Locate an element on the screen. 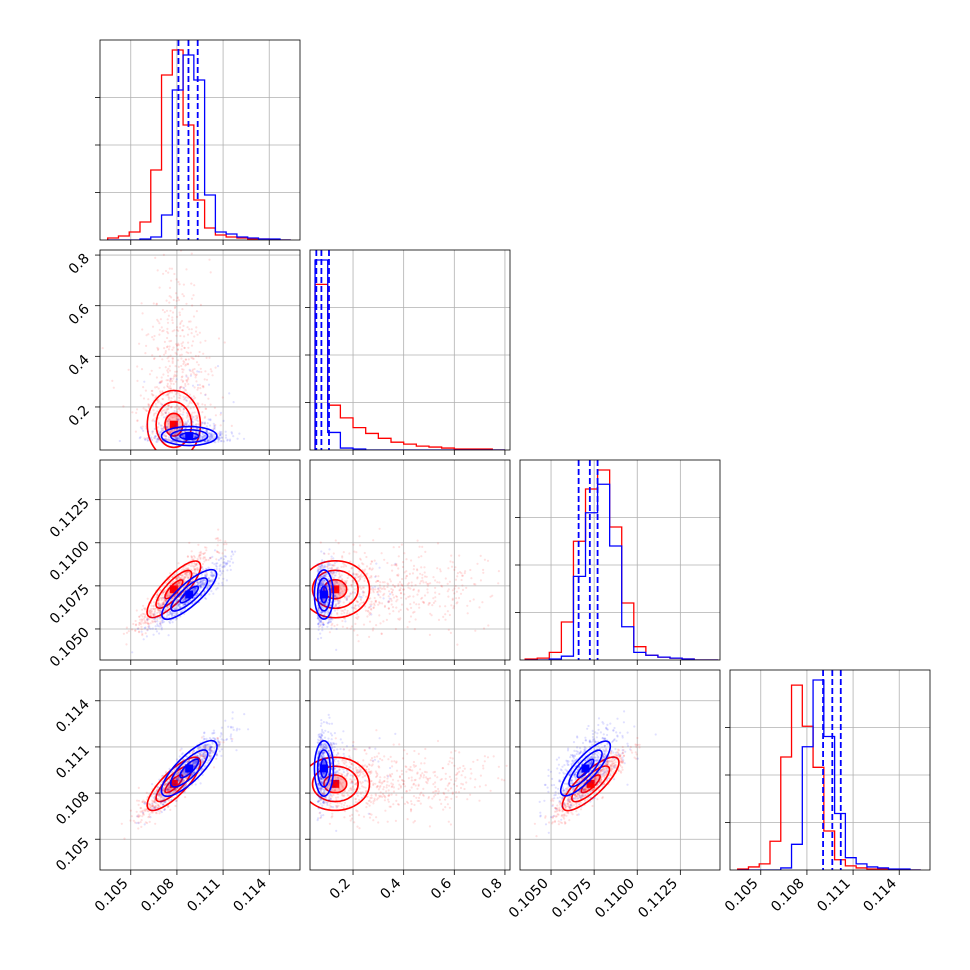 The width and height of the screenshot is (970, 970). y-tick-label: 0.8 is located at coordinates (79, 264).